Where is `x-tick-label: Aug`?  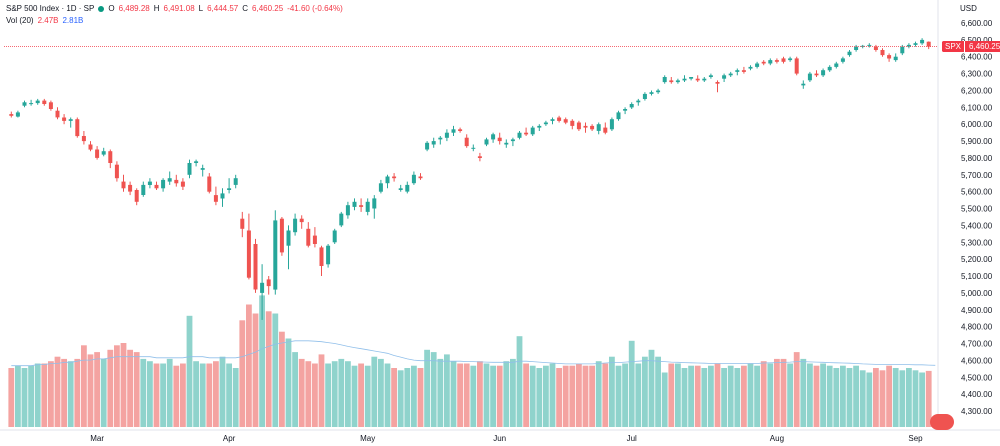
x-tick-label: Aug is located at coordinates (777, 438).